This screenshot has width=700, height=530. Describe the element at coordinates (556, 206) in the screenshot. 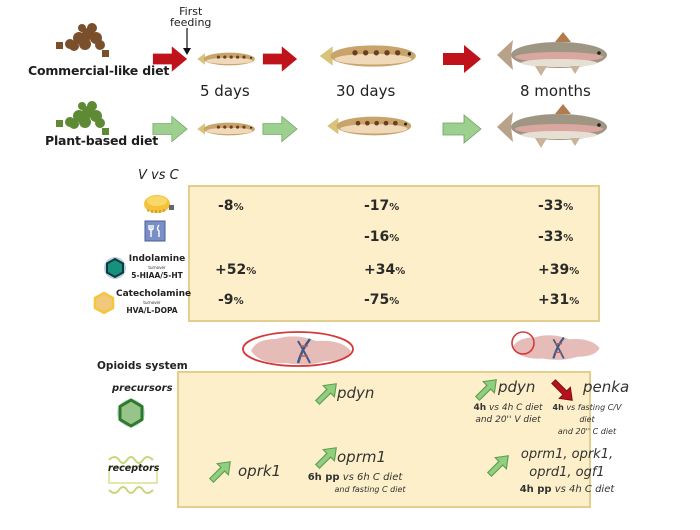

I see `value-growth-8m: -33%` at that location.